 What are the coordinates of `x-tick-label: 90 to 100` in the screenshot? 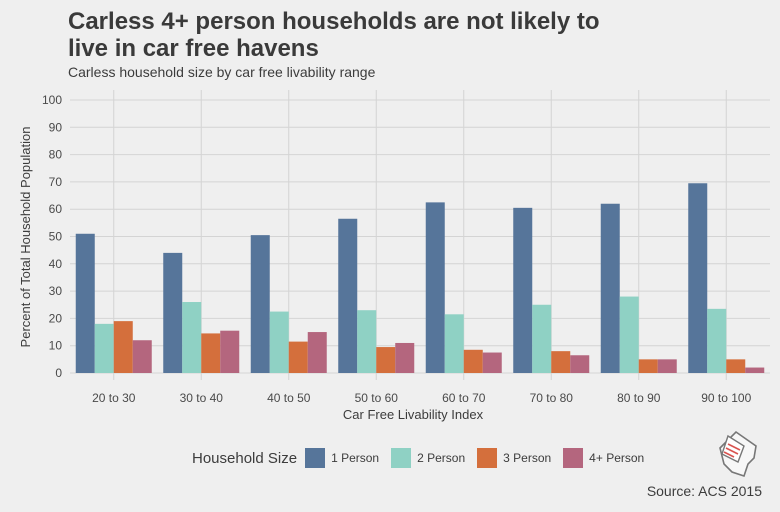 It's located at (726, 398).